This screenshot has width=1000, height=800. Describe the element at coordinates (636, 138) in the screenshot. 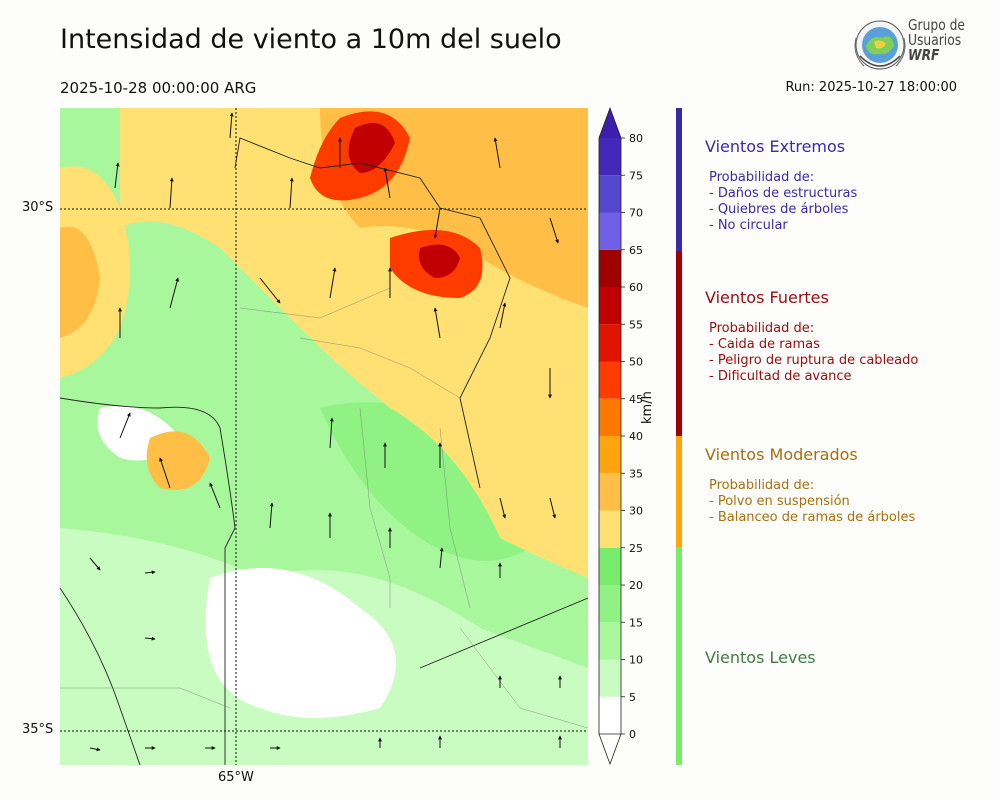

I see `colorbar-tick-label: 80` at that location.